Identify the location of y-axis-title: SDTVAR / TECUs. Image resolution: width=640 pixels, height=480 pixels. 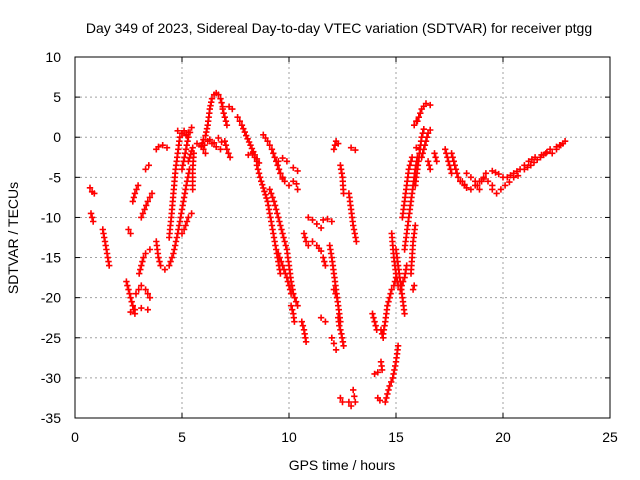
(13, 238).